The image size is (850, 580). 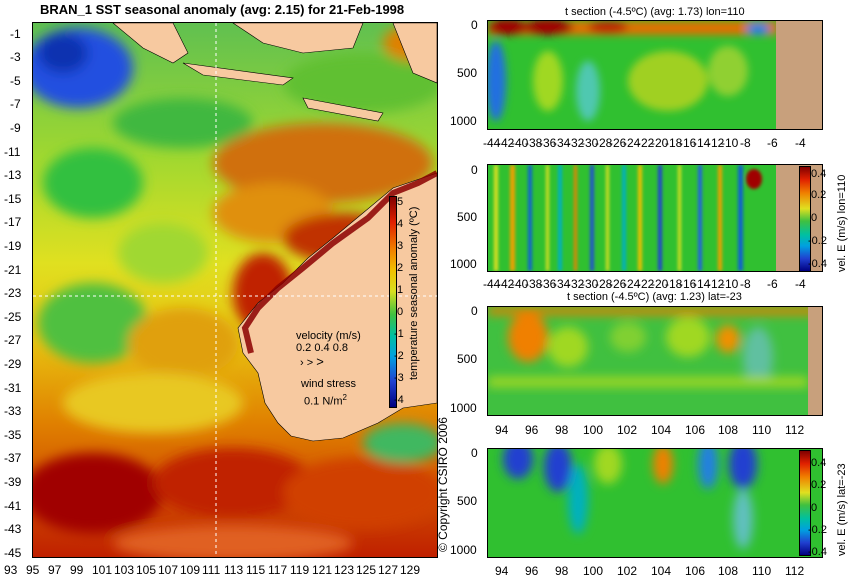 I want to click on map-ytick: -17, so click(x=13, y=222).